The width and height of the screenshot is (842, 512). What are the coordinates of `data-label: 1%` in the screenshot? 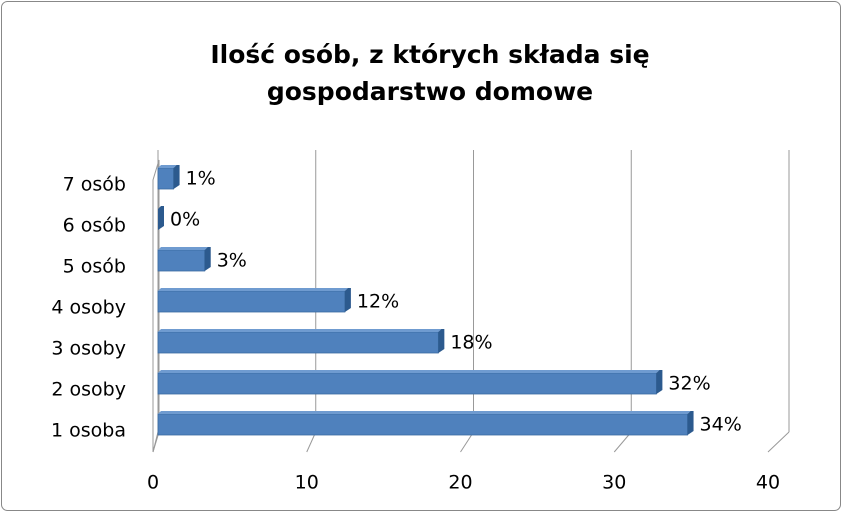 It's located at (201, 179).